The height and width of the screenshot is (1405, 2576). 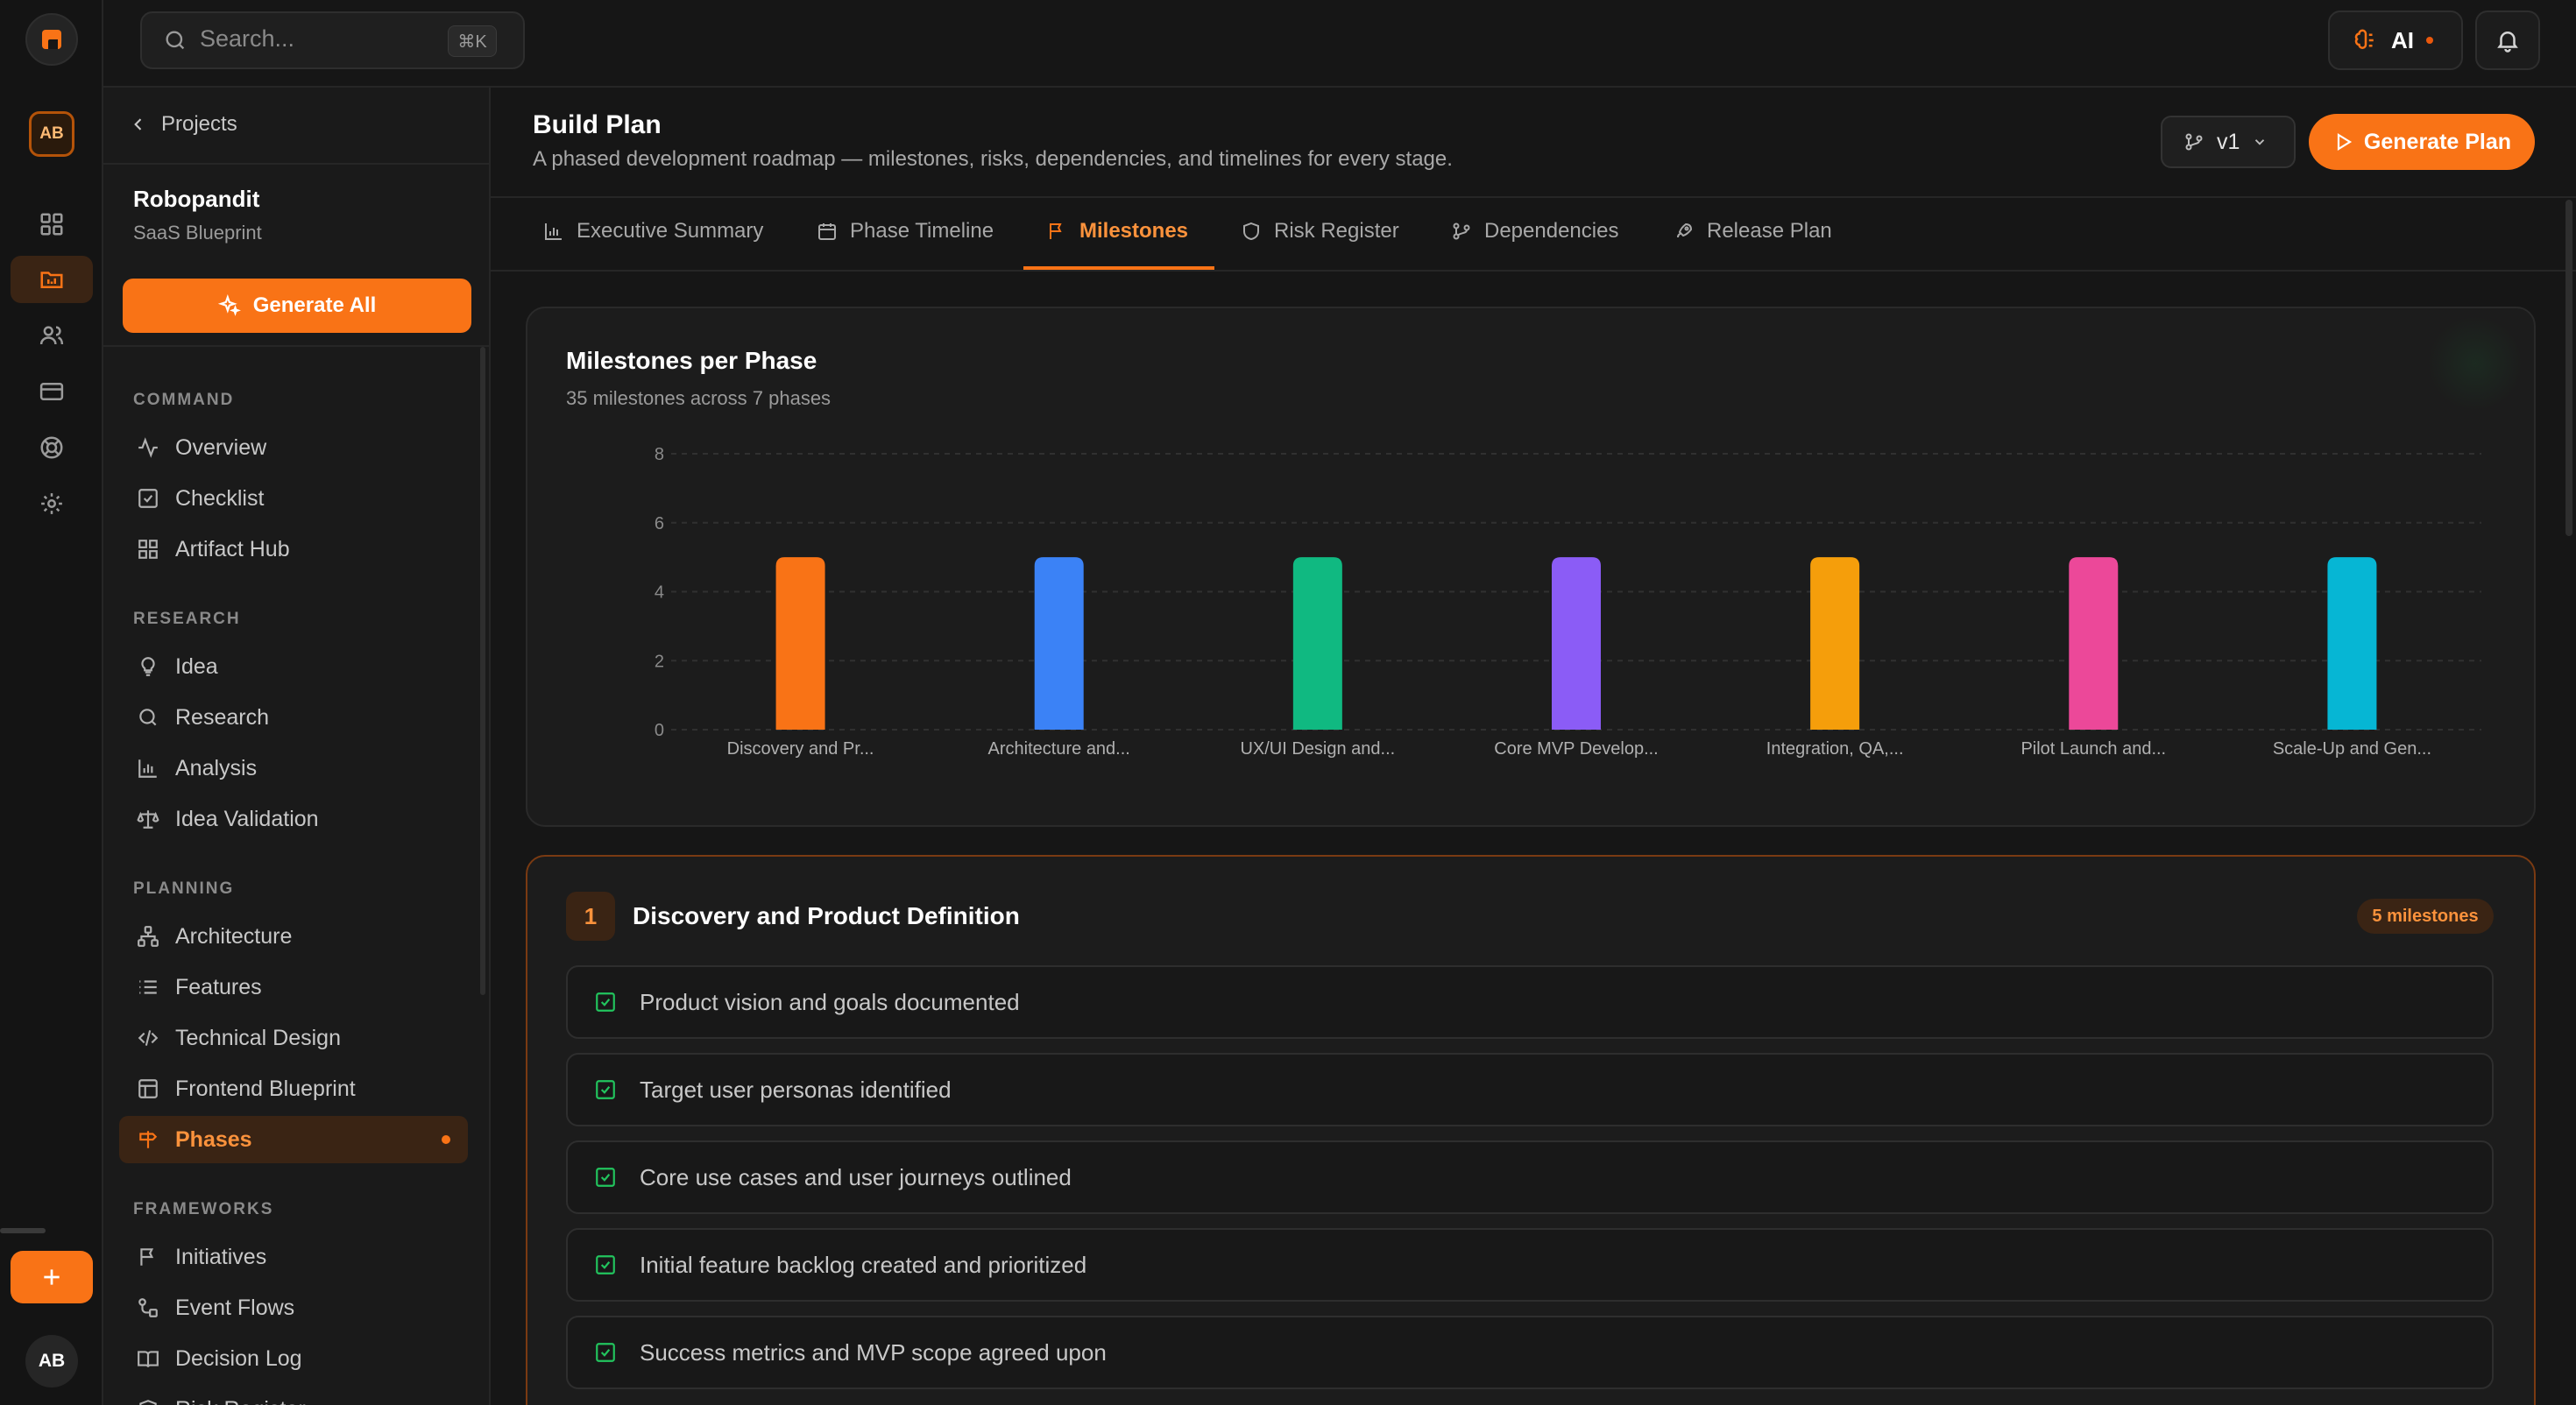 I want to click on tab-release-plan: Release Plan, so click(x=1753, y=231).